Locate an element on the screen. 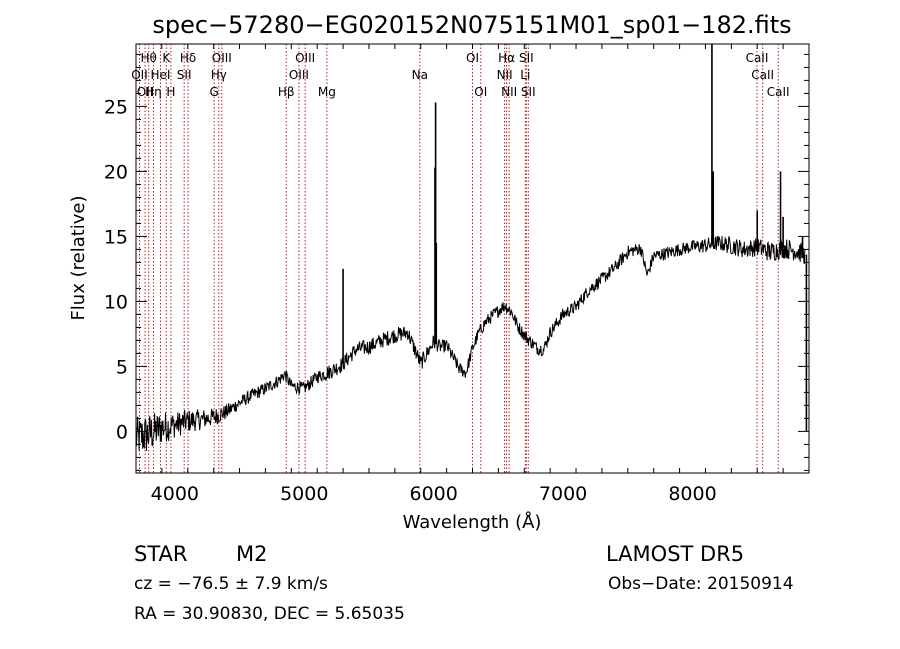 Image resolution: width=900 pixels, height=649 pixels. x-tick-label: 8000 is located at coordinates (692, 494).